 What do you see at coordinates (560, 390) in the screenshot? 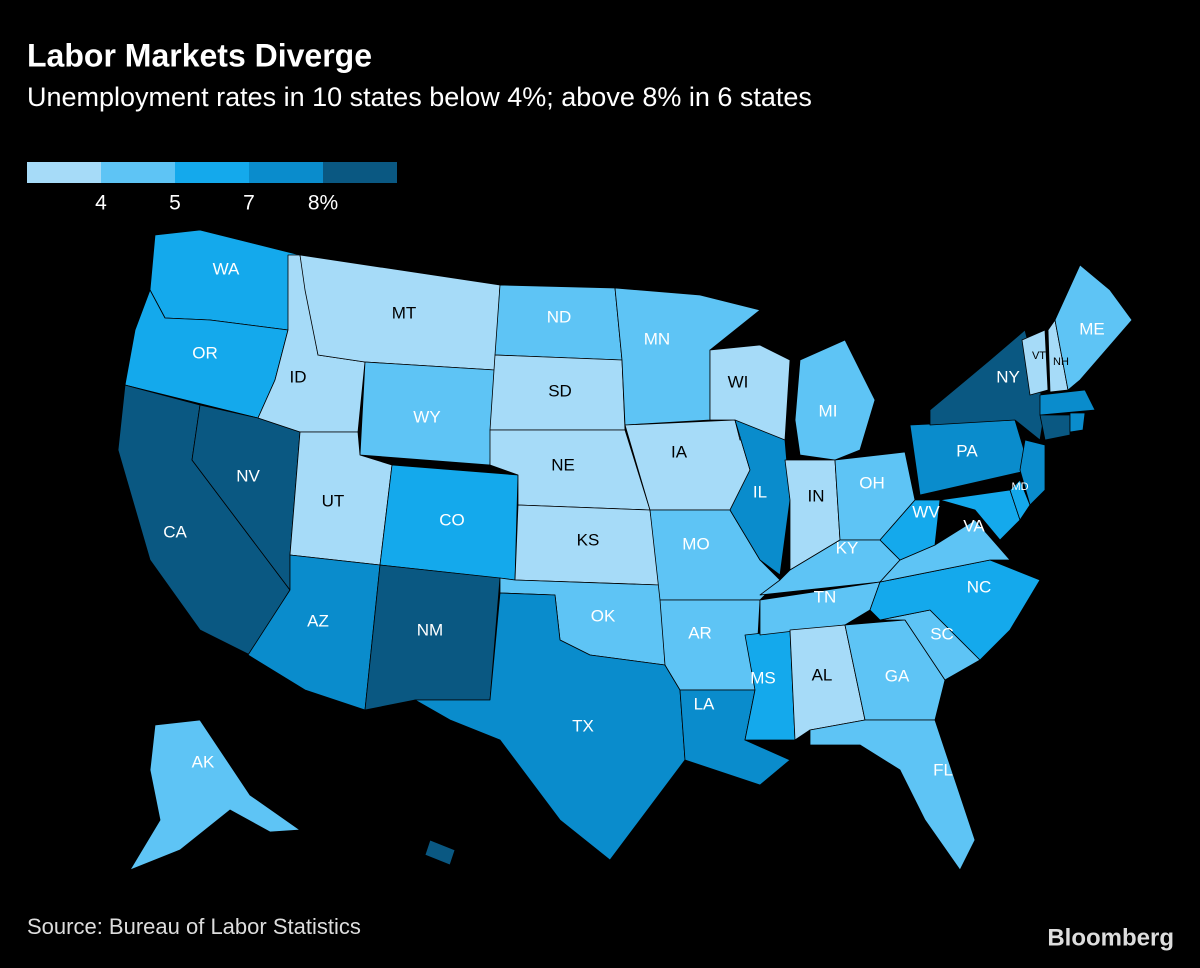
I see `state-label: SD` at bounding box center [560, 390].